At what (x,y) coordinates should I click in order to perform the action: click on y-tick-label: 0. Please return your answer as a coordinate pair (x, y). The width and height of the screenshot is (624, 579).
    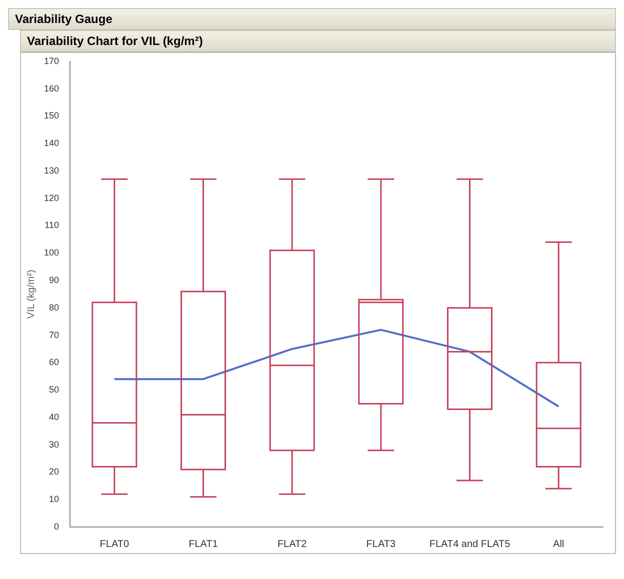
    Looking at the image, I should click on (57, 526).